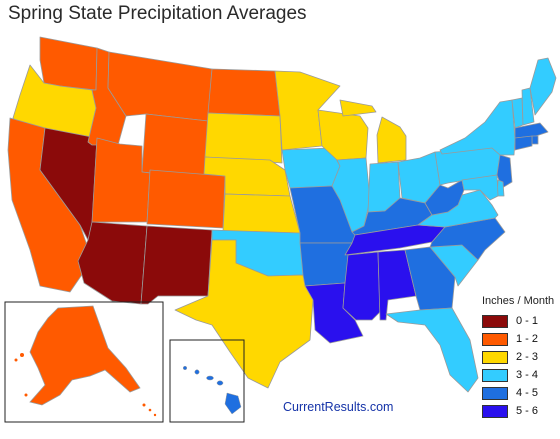  What do you see at coordinates (243, 138) in the screenshot?
I see `state-SD` at bounding box center [243, 138].